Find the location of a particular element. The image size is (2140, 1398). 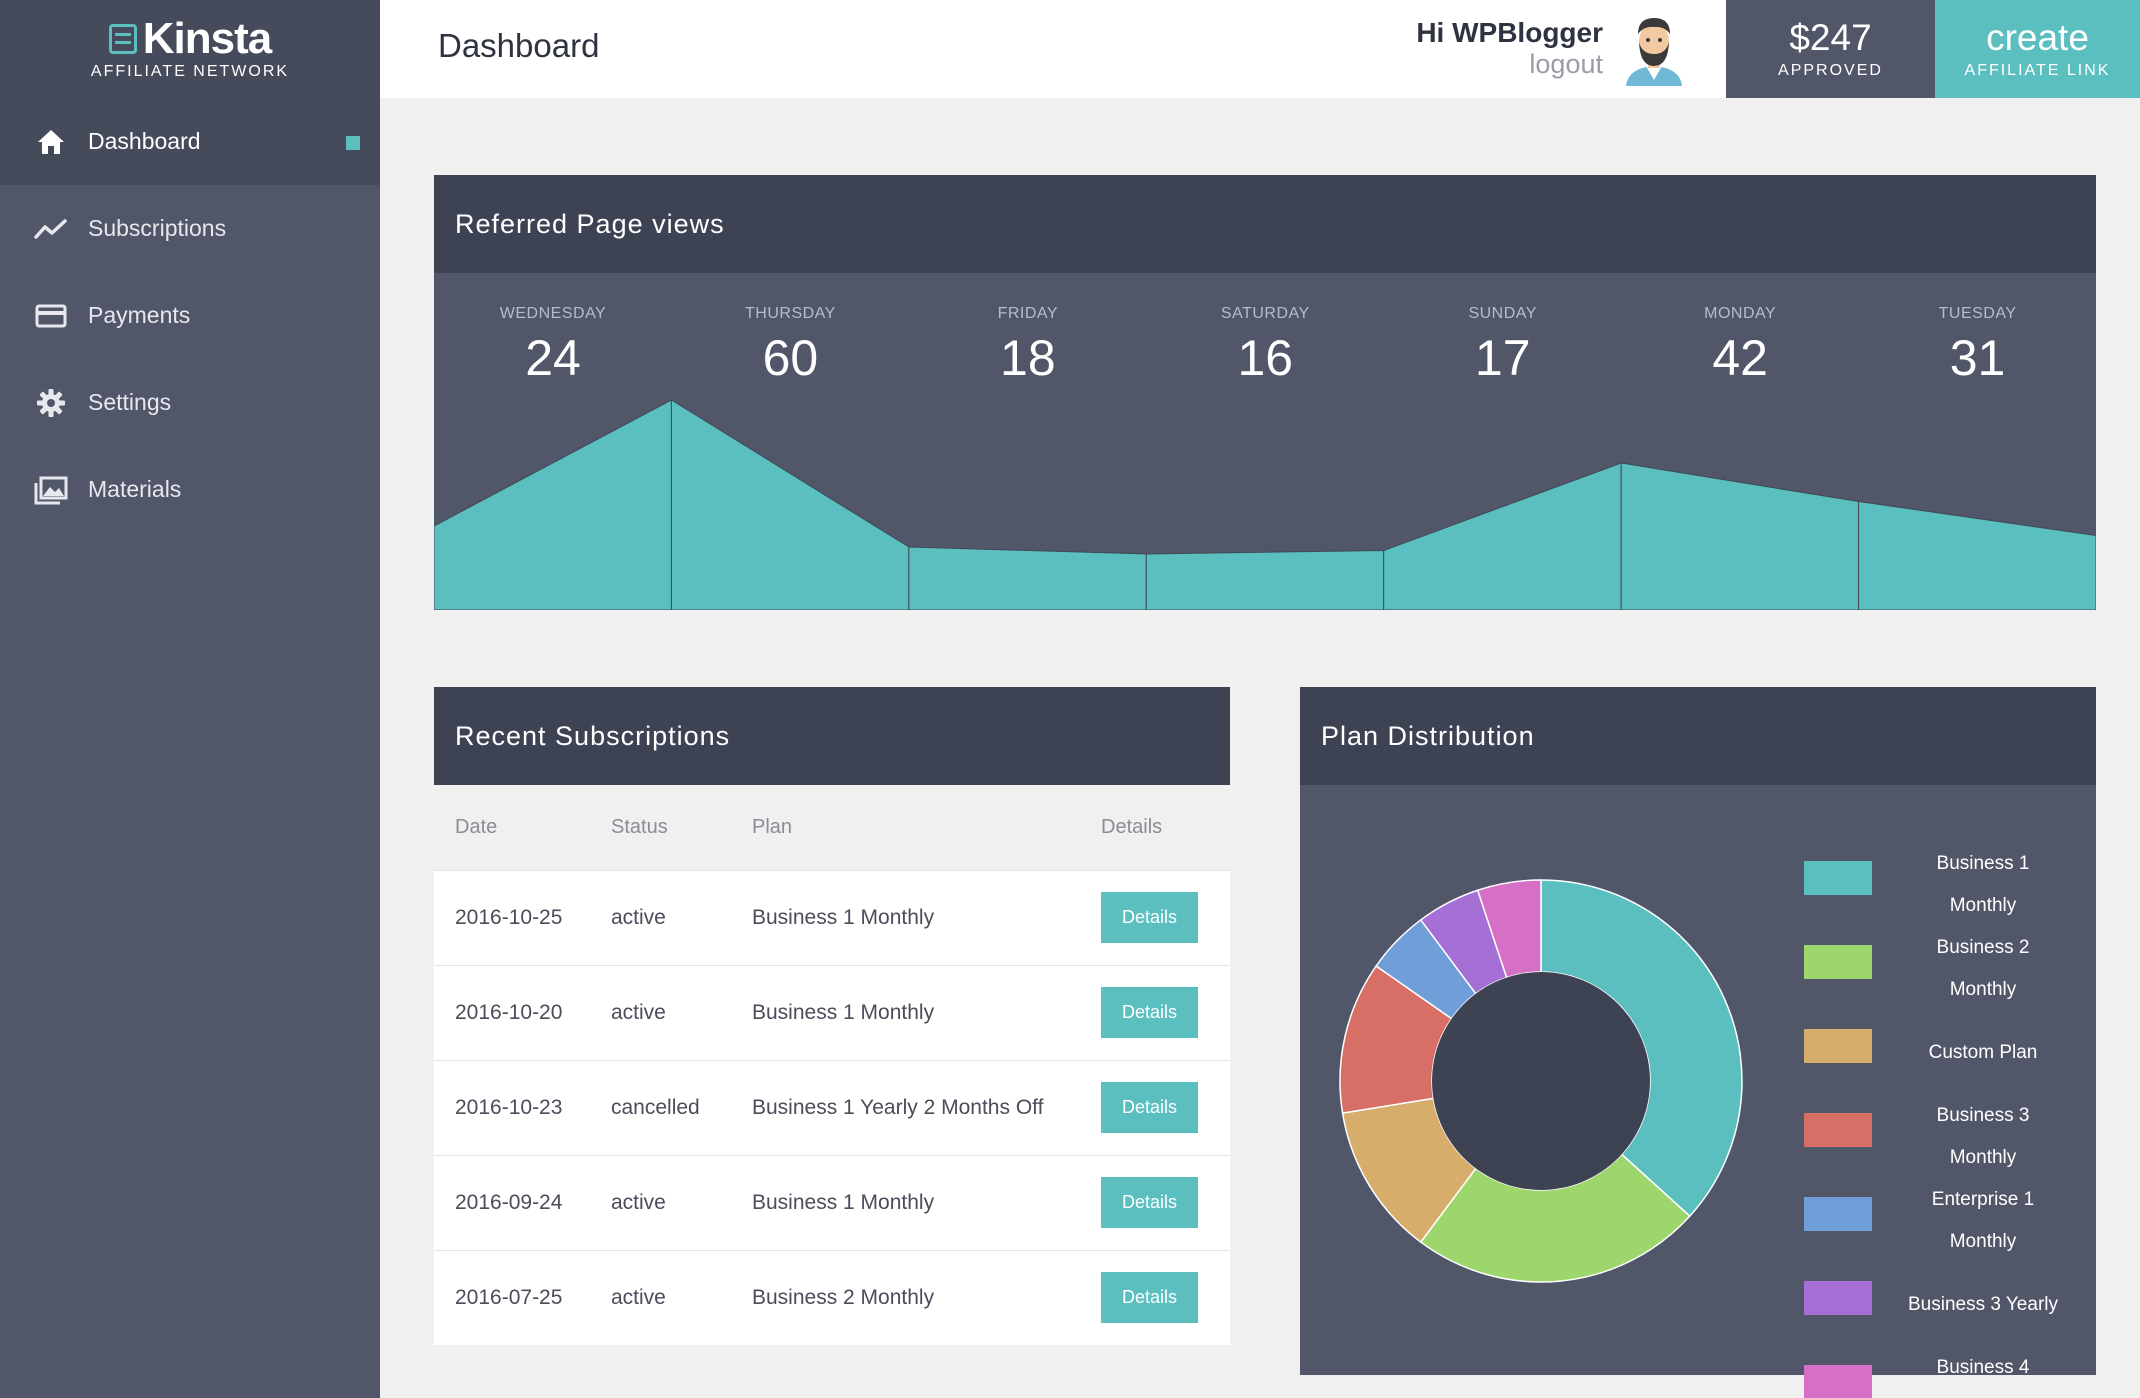

day-name-label: TUESDAY is located at coordinates (1977, 313).